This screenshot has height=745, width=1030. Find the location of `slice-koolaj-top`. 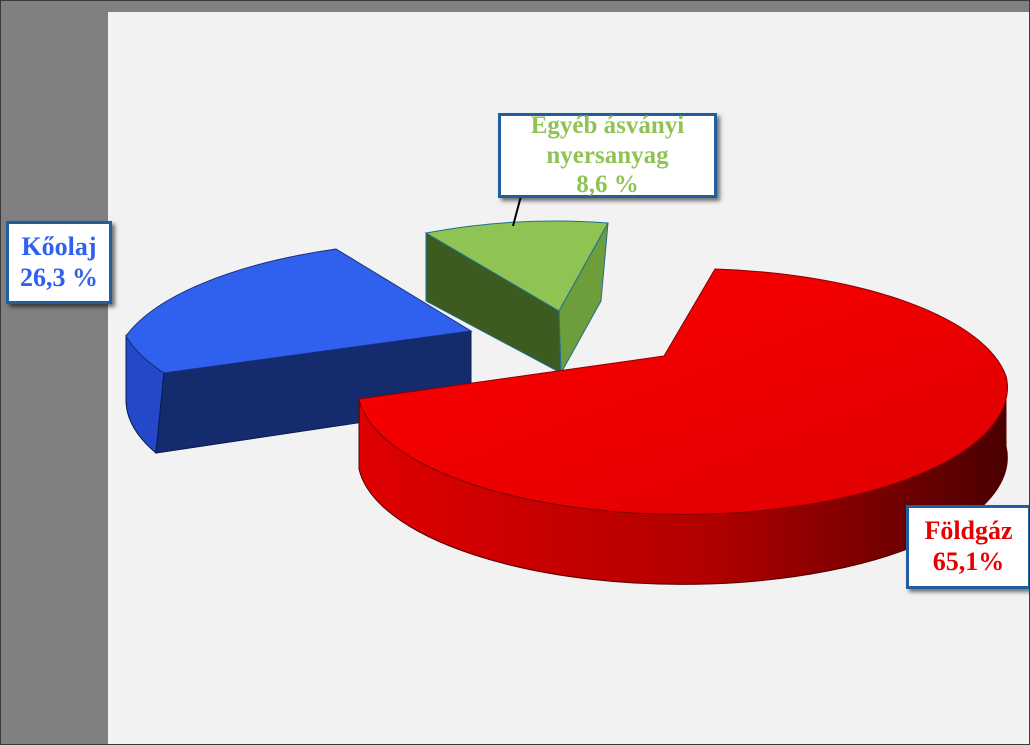

slice-koolaj-top is located at coordinates (299, 311).